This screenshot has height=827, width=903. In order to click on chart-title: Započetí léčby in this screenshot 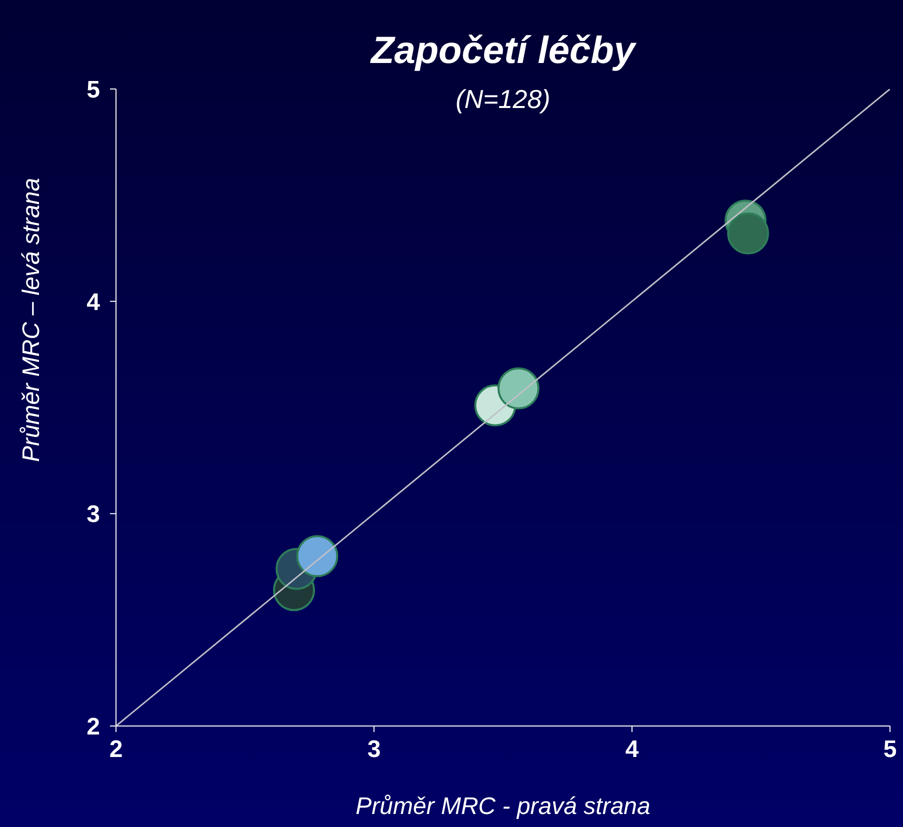, I will do `click(503, 51)`.